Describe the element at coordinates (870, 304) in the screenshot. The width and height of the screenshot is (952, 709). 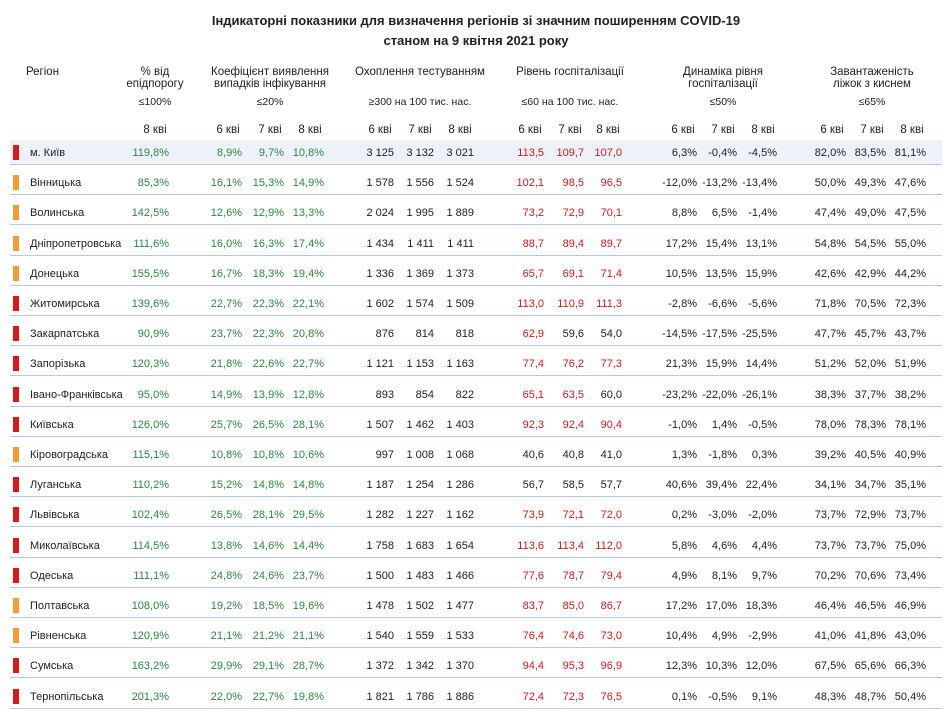
I see `cell: 70,5%` at that location.